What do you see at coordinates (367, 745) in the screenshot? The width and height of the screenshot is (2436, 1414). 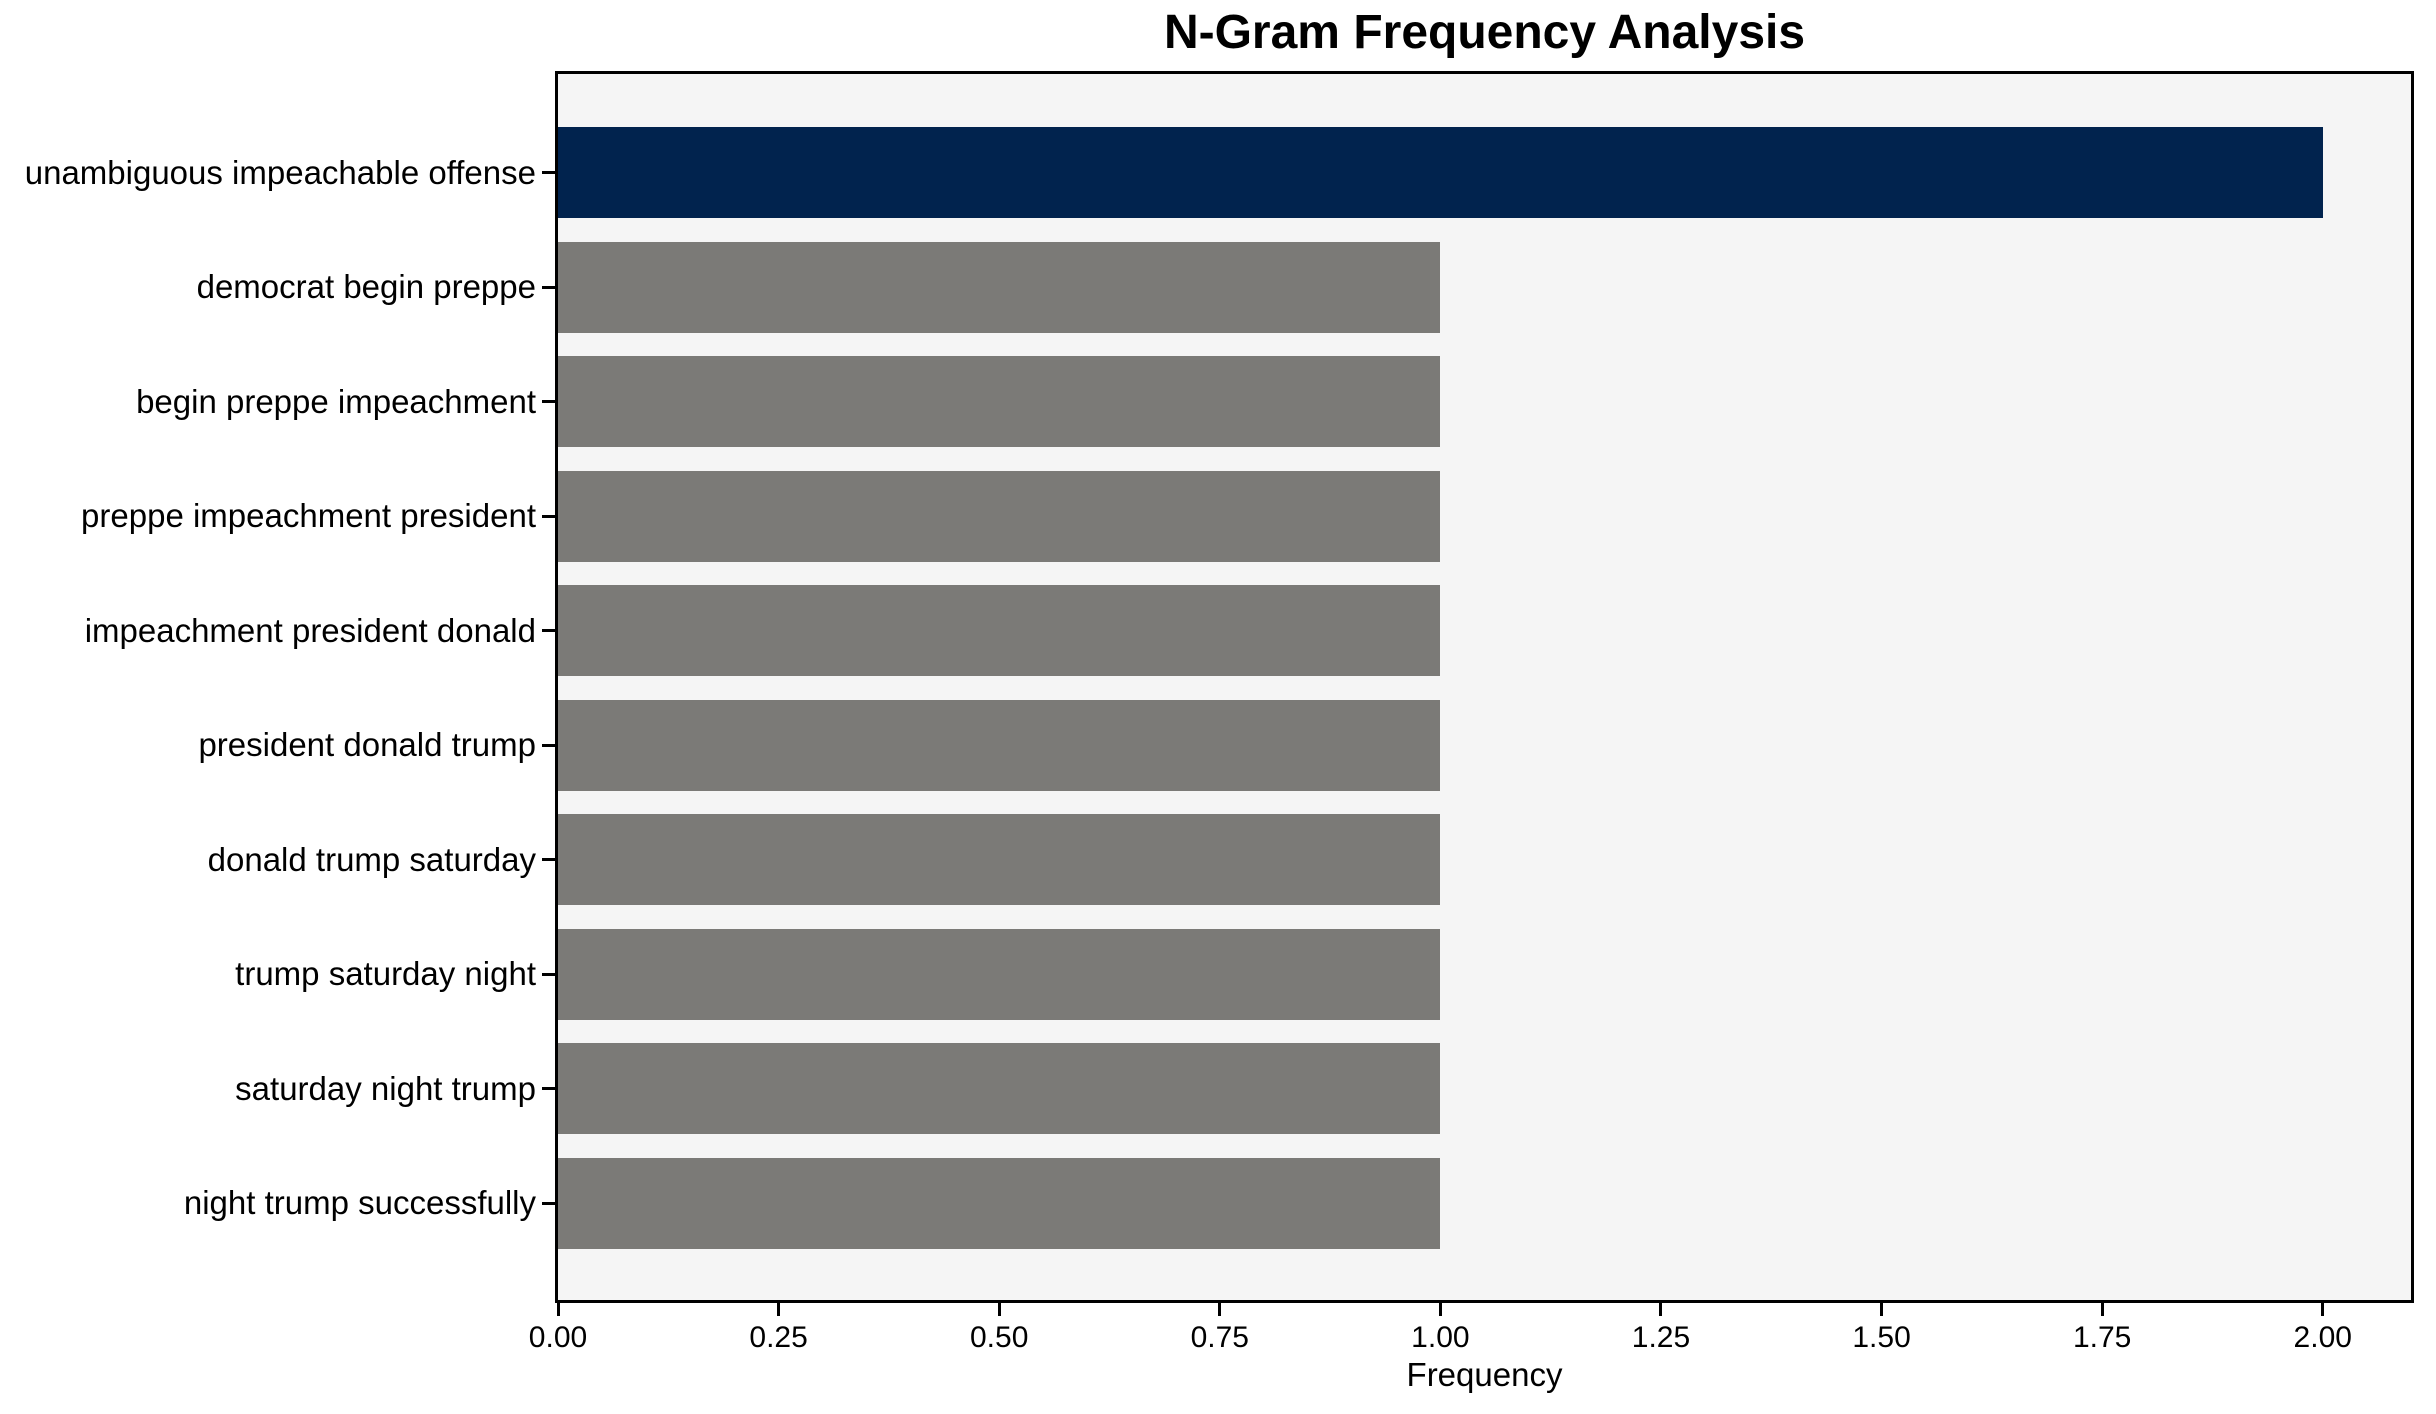 I see `y-tick-label: president donald trump` at bounding box center [367, 745].